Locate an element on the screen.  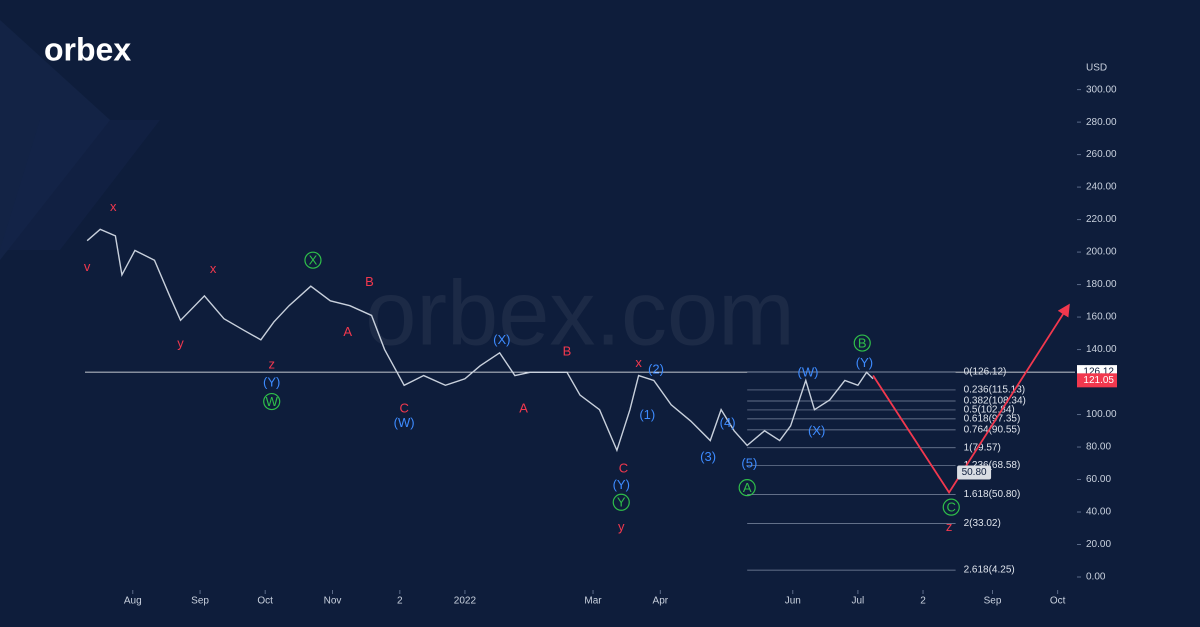
y-tick-label: 180.00 is located at coordinates (1101, 284).